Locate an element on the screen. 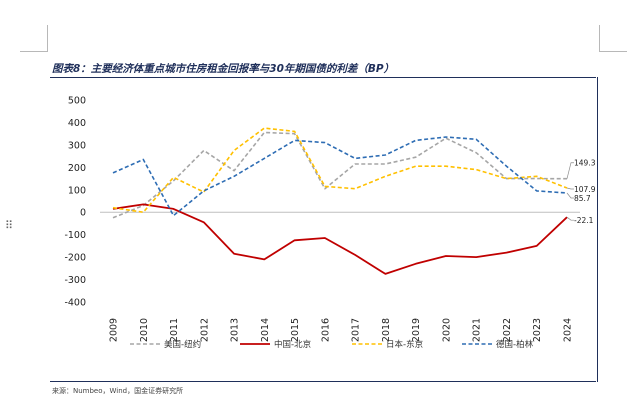 This screenshot has width=634, height=400. x-tick-label: 2020 is located at coordinates (446, 330).